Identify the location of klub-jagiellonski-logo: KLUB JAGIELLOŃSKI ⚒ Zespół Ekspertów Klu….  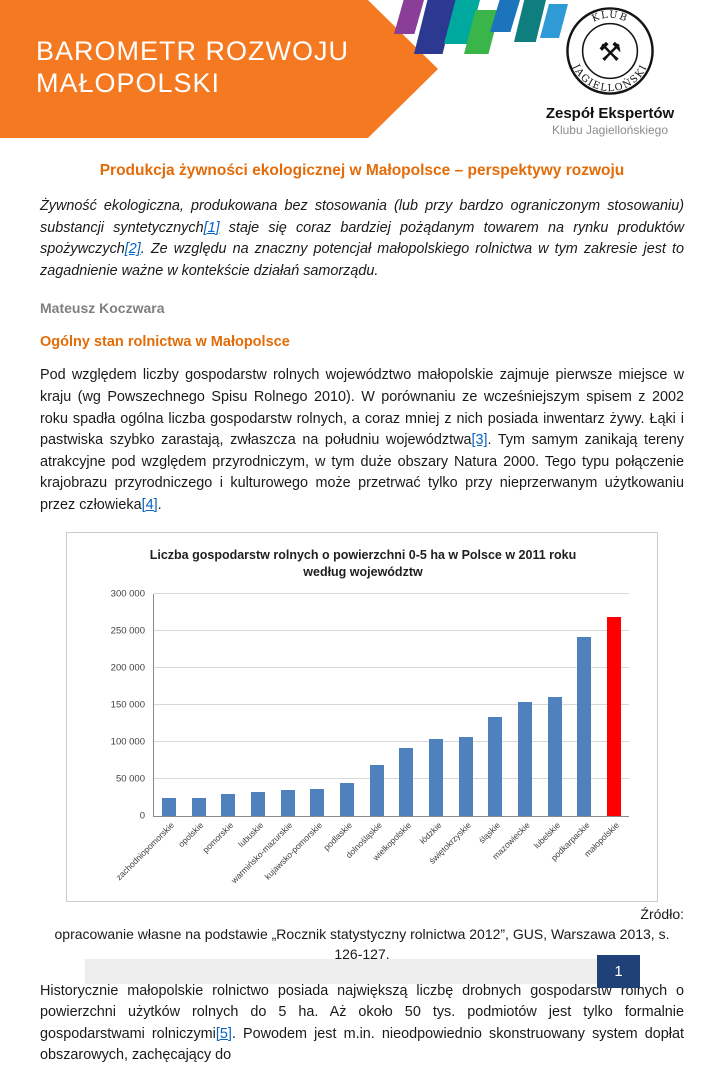
(610, 71).